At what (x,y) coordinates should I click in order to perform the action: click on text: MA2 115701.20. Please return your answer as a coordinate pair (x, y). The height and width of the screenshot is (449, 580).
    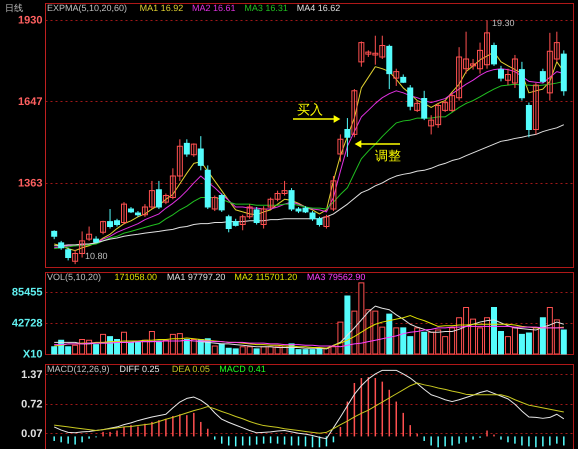
    Looking at the image, I should click on (266, 277).